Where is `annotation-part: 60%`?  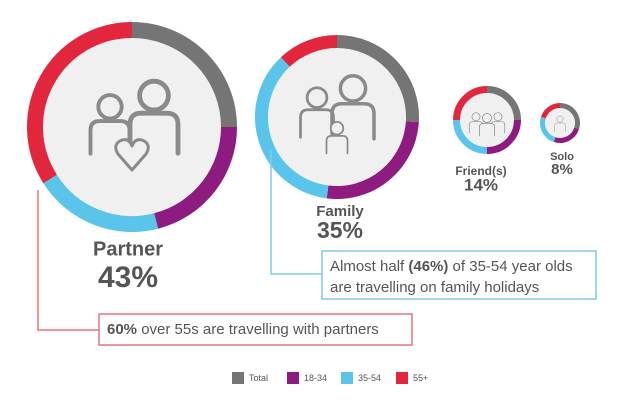 annotation-part: 60% is located at coordinates (122, 329).